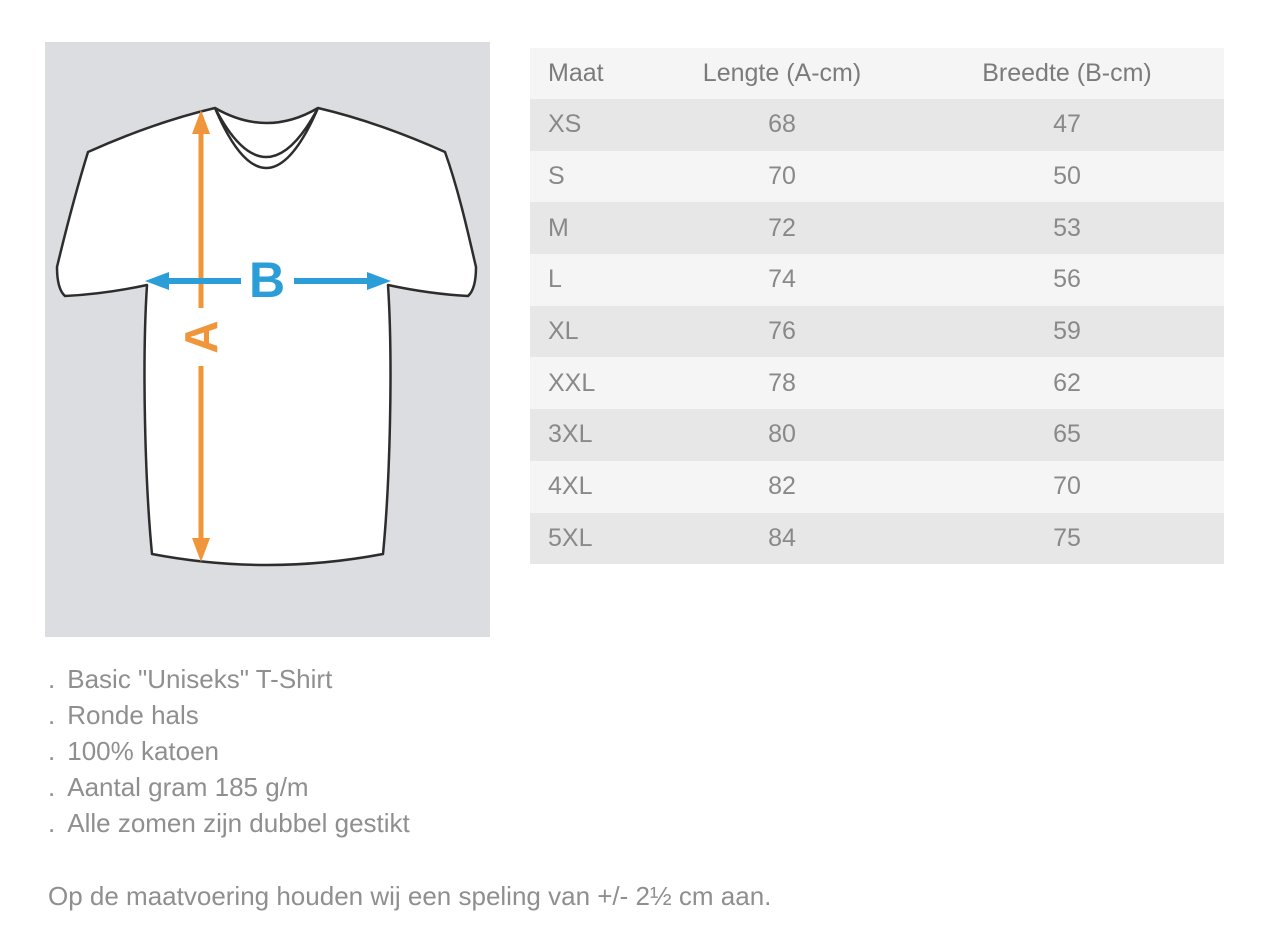  What do you see at coordinates (379, 281) in the screenshot?
I see `width-arrow-right-head` at bounding box center [379, 281].